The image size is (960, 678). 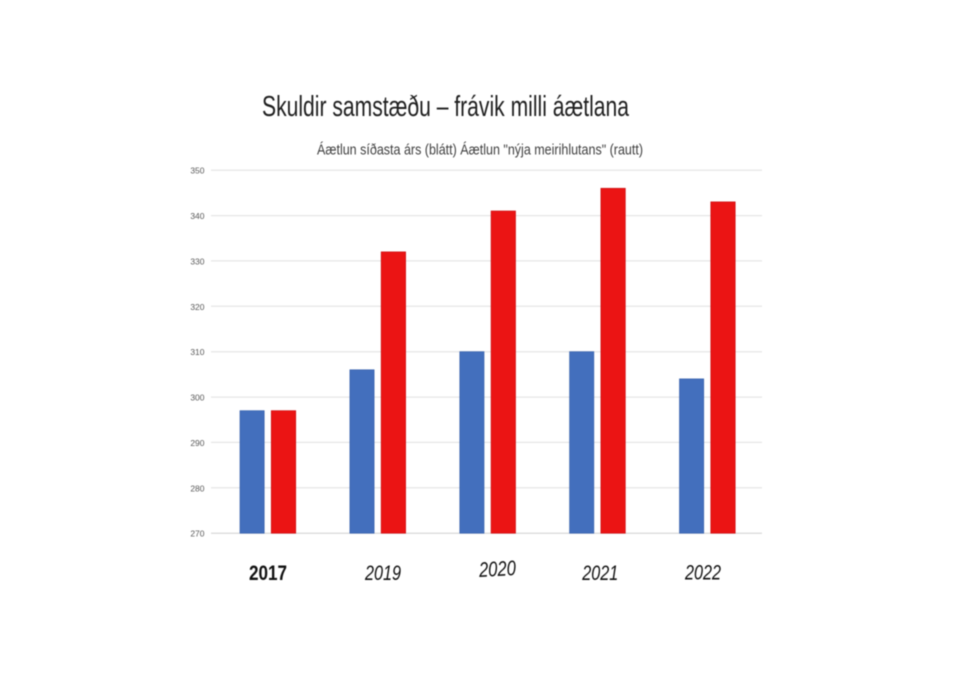 What do you see at coordinates (197, 261) in the screenshot?
I see `svg-text: 330` at bounding box center [197, 261].